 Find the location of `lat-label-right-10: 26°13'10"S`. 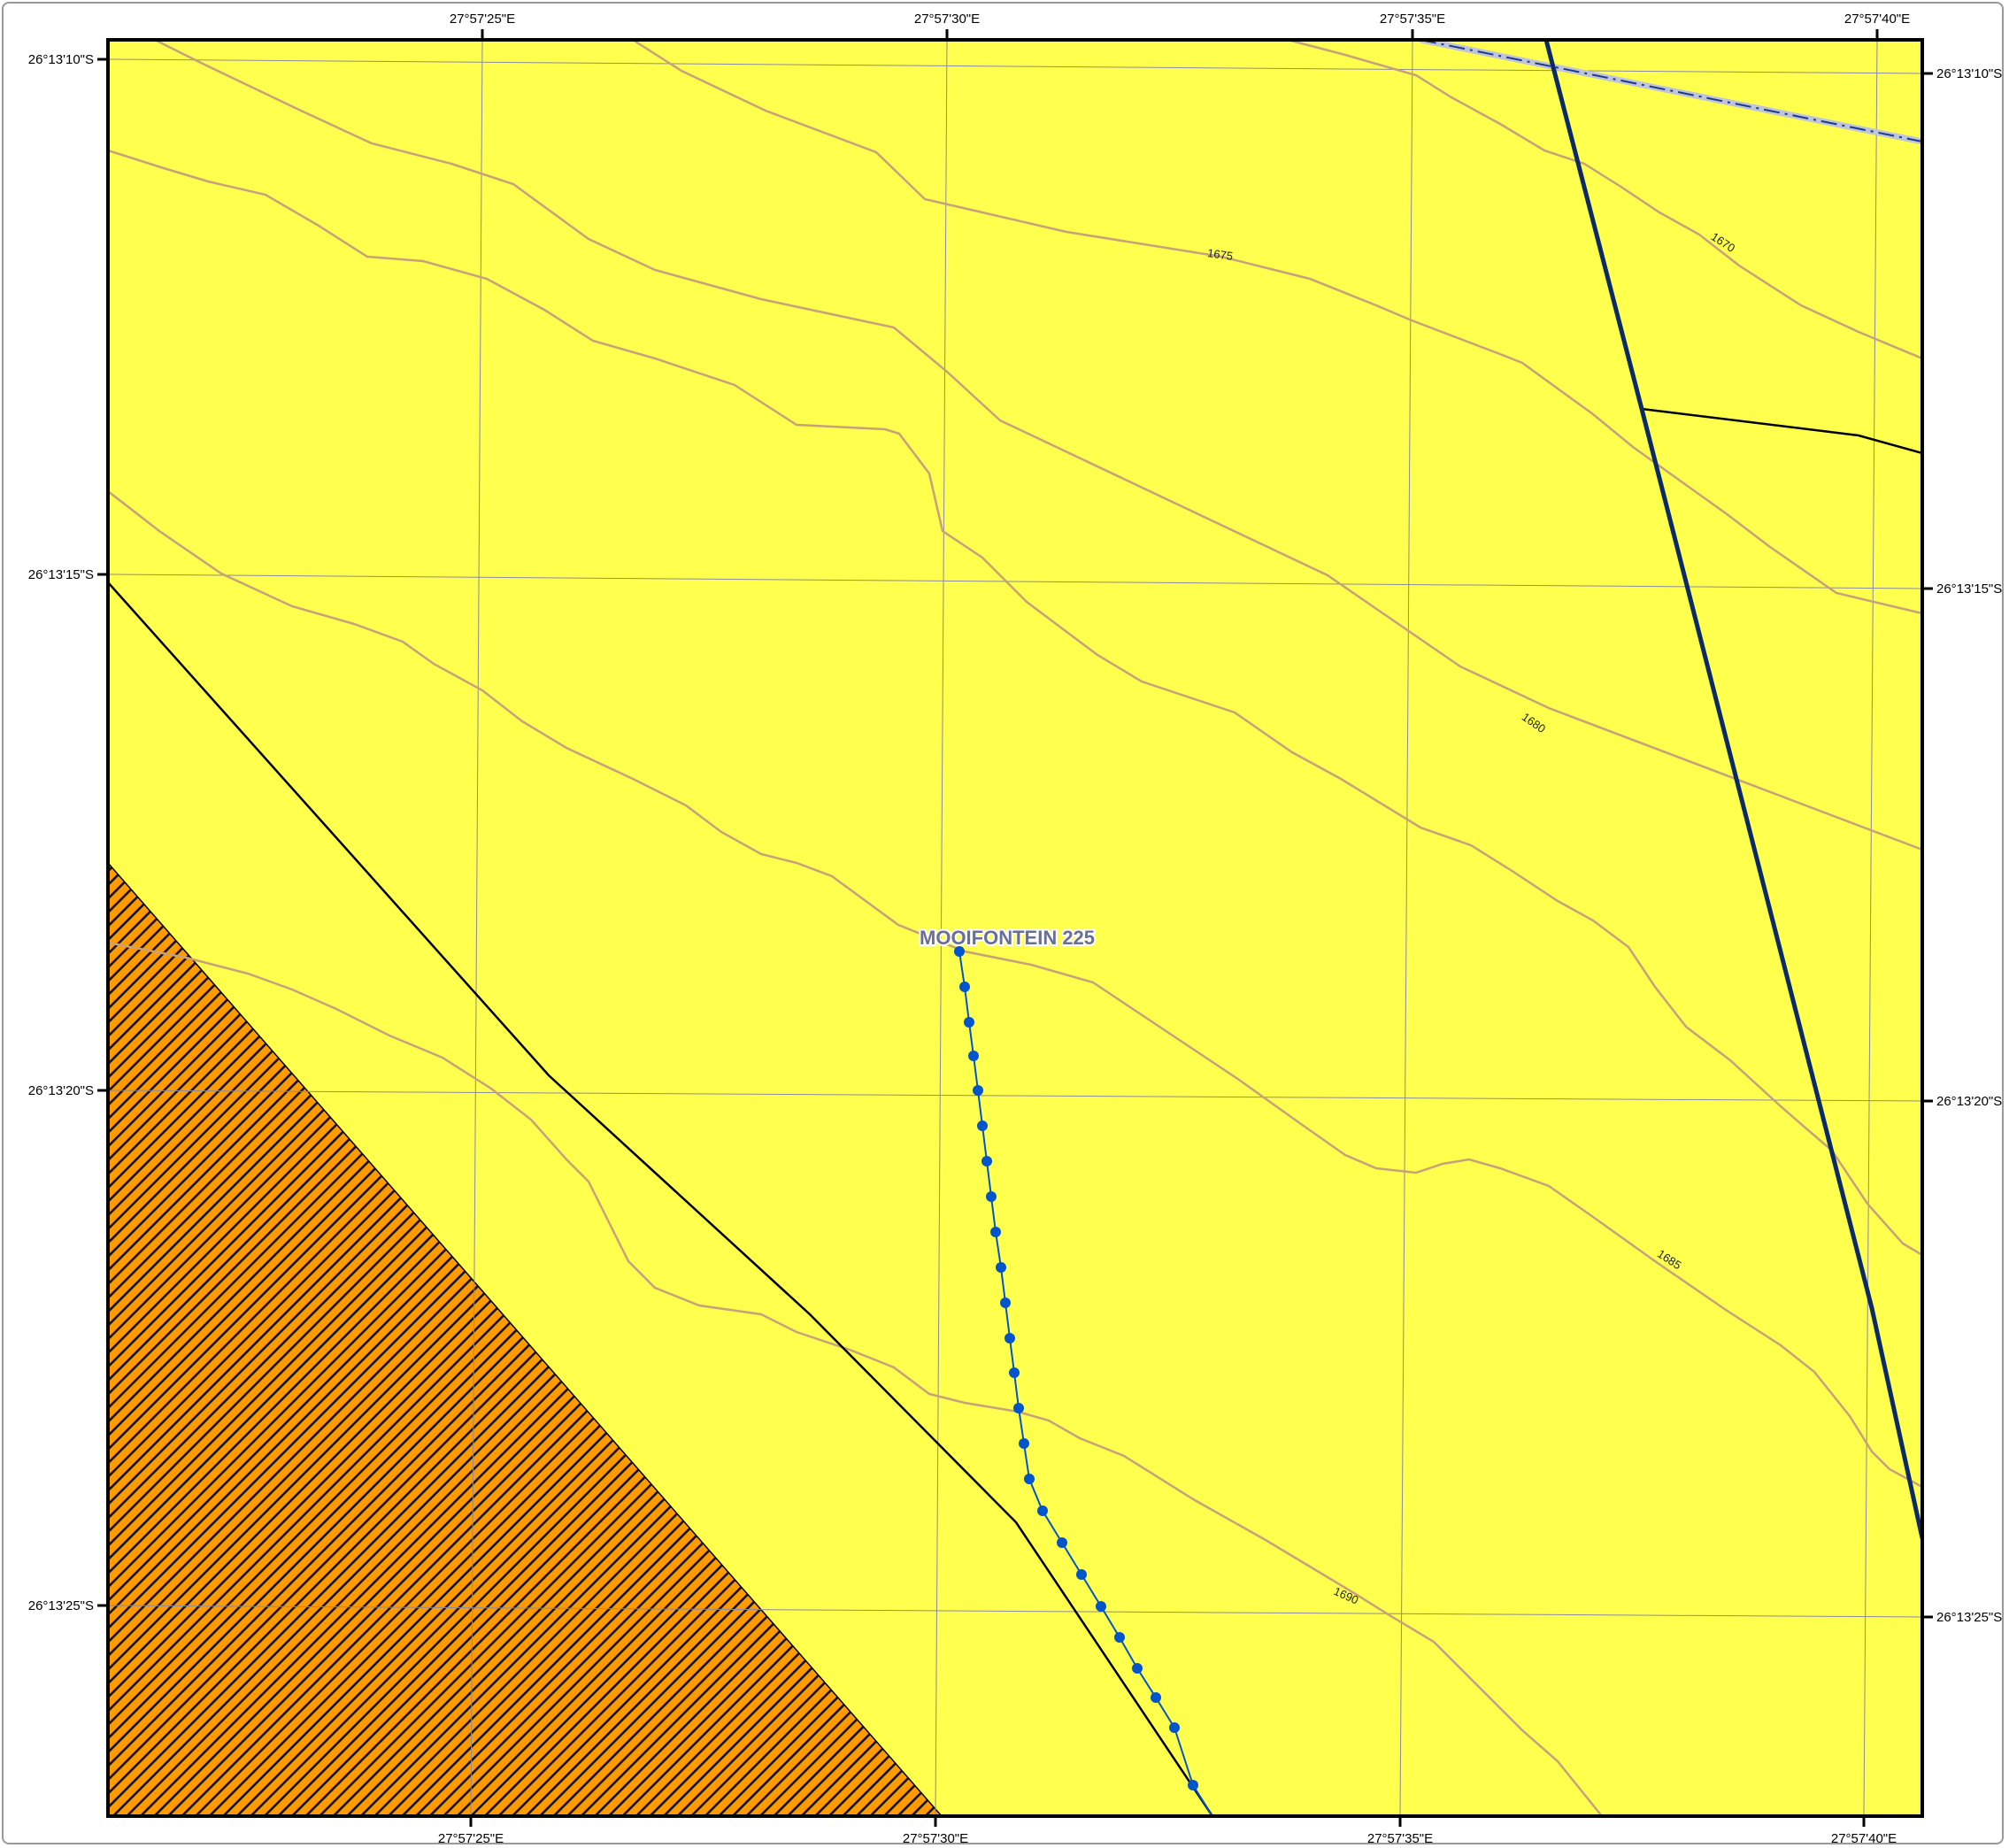

lat-label-right-10: 26°13'10"S is located at coordinates (1969, 73).